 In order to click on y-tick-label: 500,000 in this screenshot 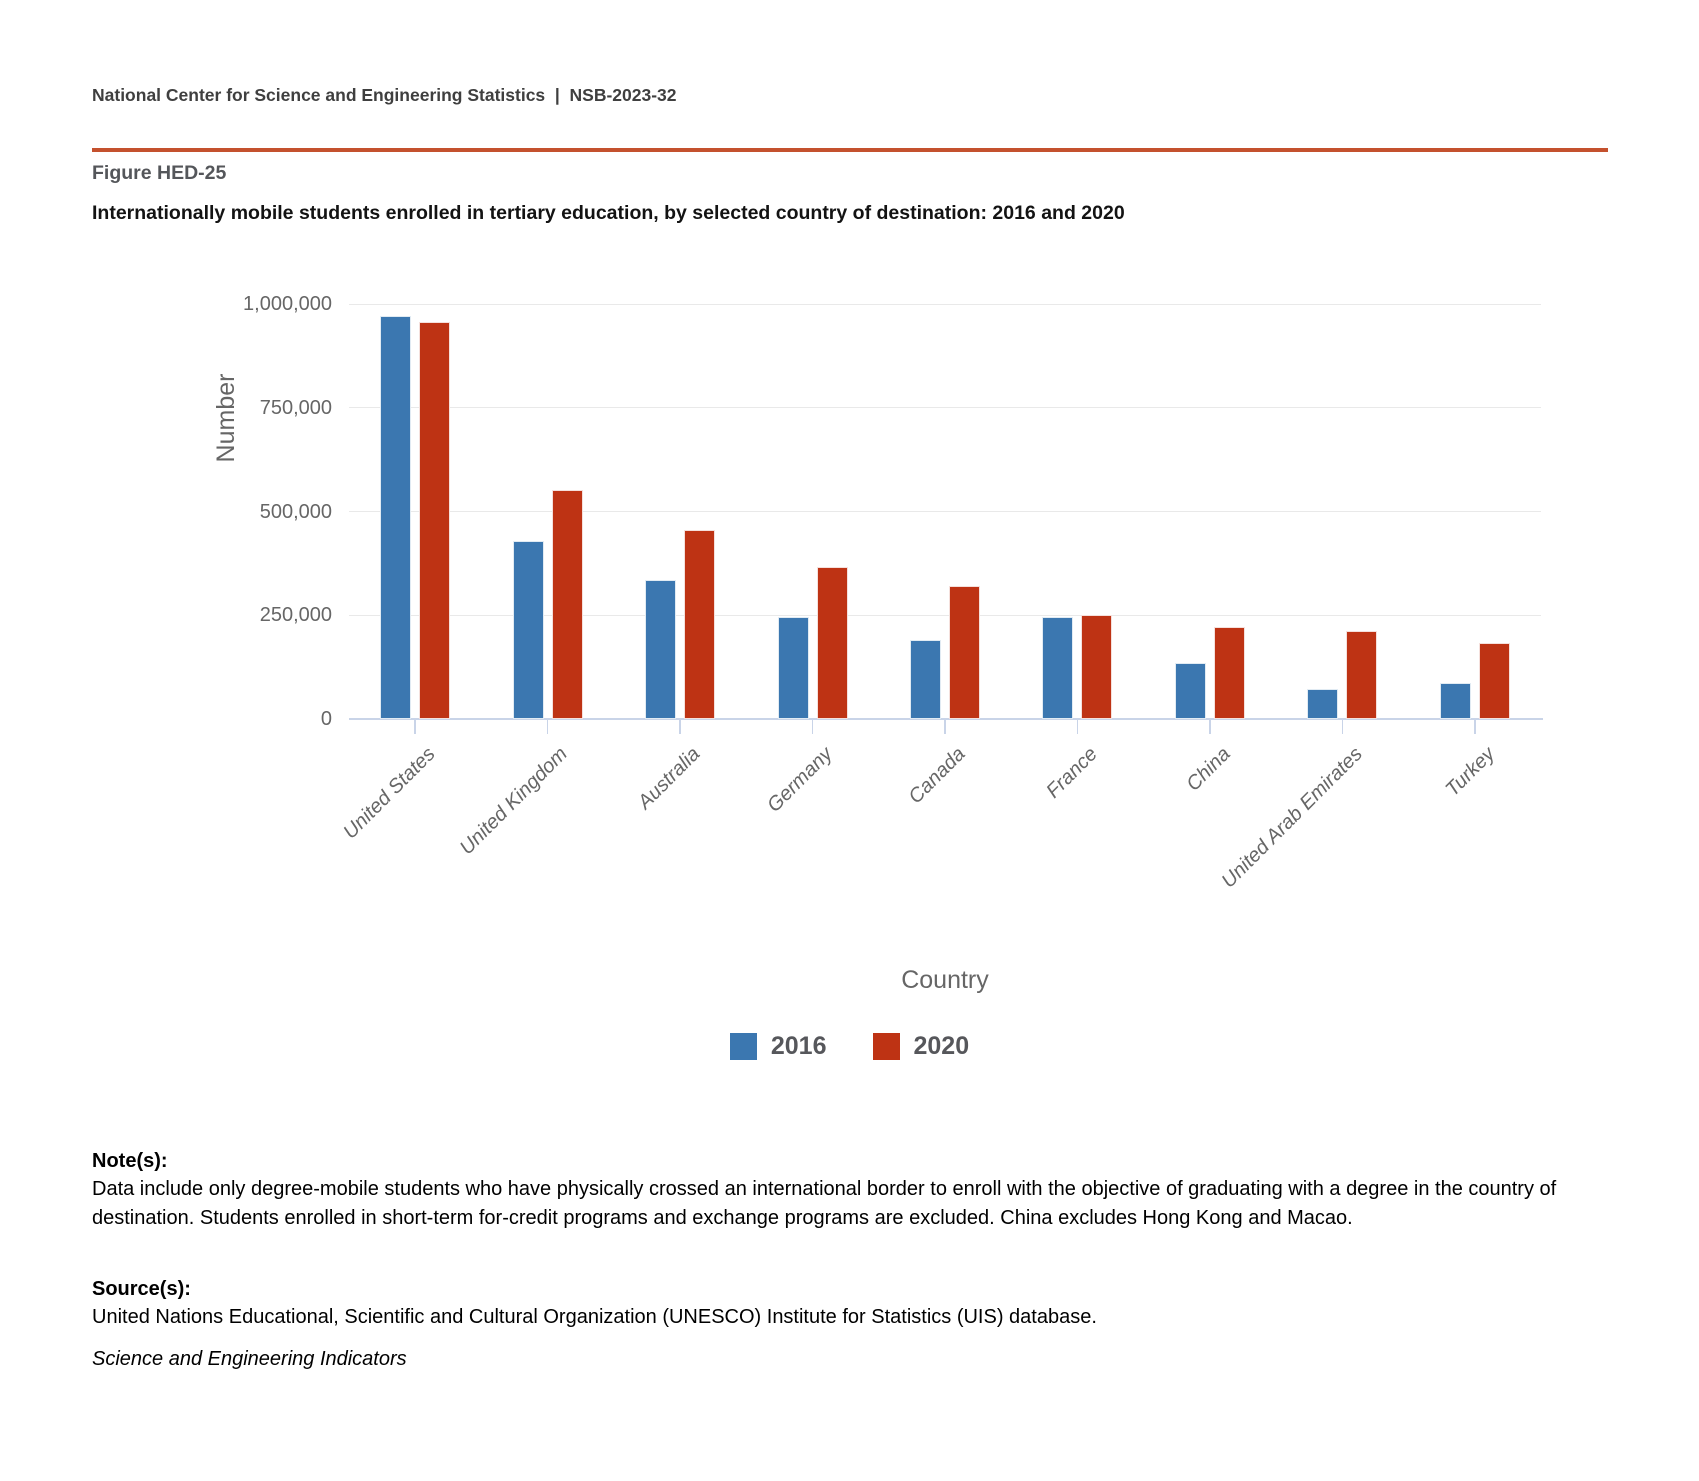, I will do `click(295, 511)`.